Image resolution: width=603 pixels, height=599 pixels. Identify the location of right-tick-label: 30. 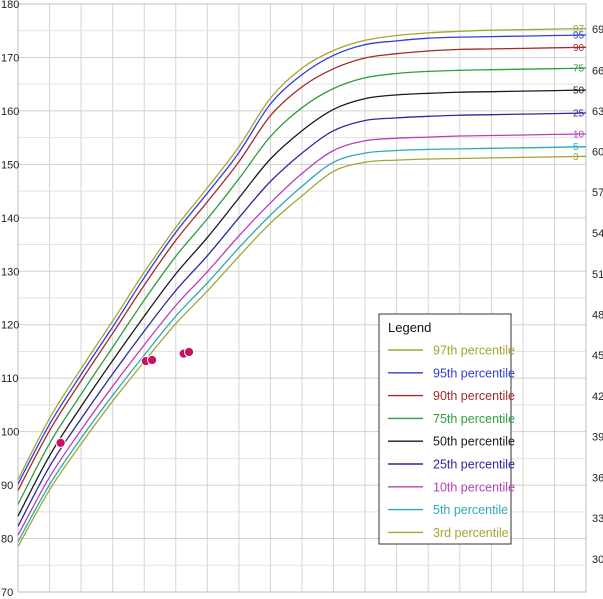
(597, 560).